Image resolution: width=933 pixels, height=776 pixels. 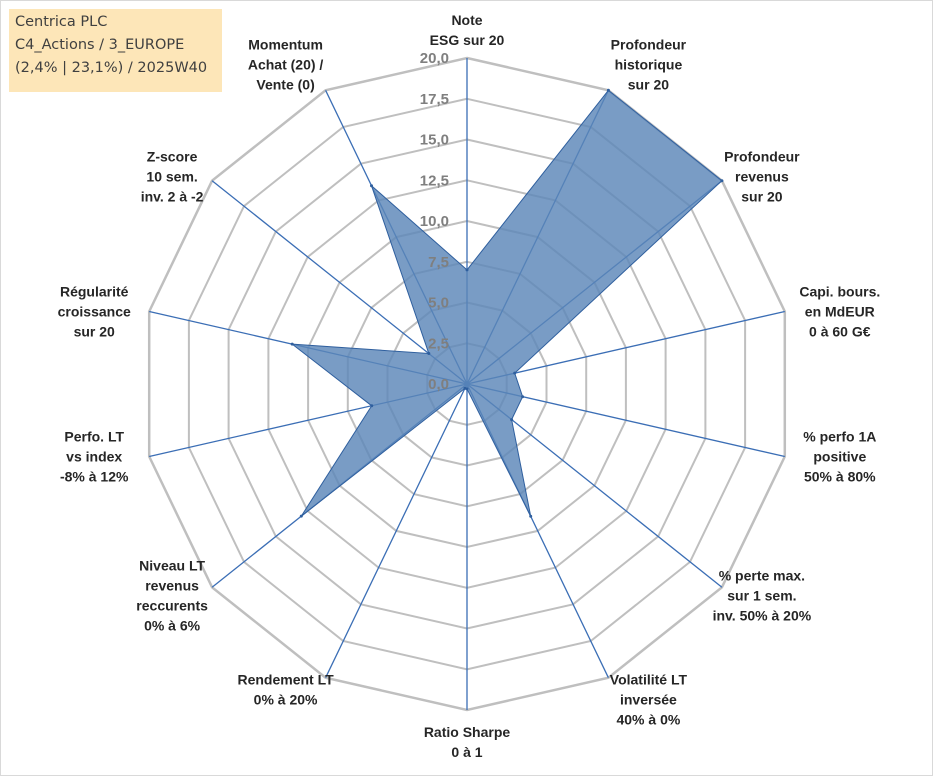 I want to click on axis-label-5: % perte max. sur 1 sem. inv. 50% à 20%, so click(x=762, y=595).